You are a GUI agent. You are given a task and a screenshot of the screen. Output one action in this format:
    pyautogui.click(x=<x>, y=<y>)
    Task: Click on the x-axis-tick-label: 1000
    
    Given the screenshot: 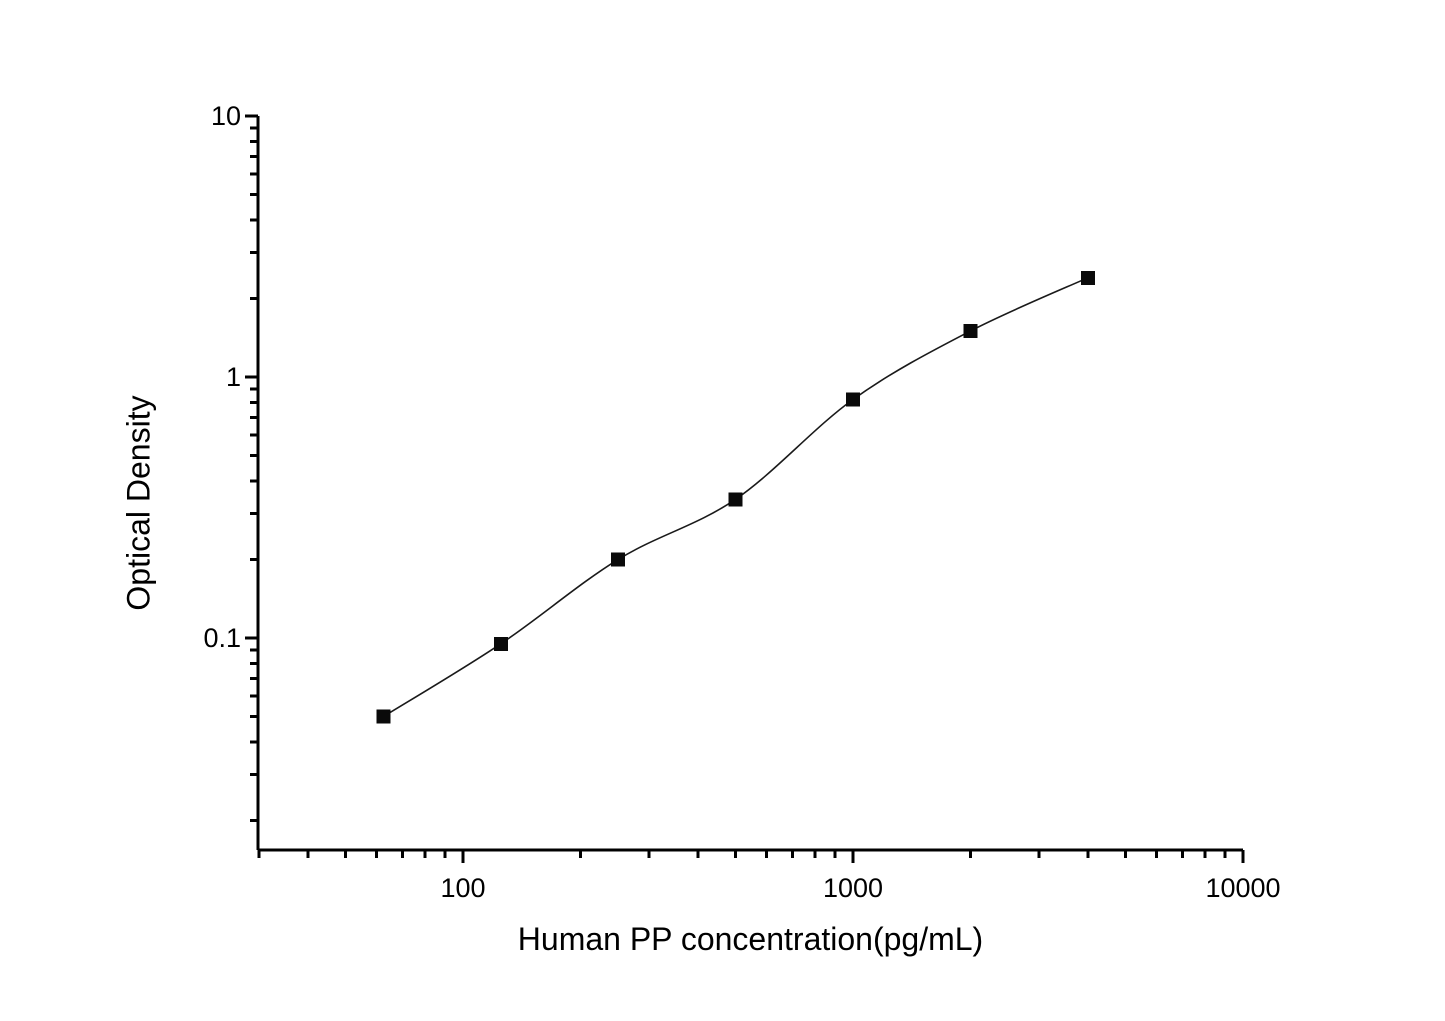 What is the action you would take?
    pyautogui.click(x=853, y=888)
    